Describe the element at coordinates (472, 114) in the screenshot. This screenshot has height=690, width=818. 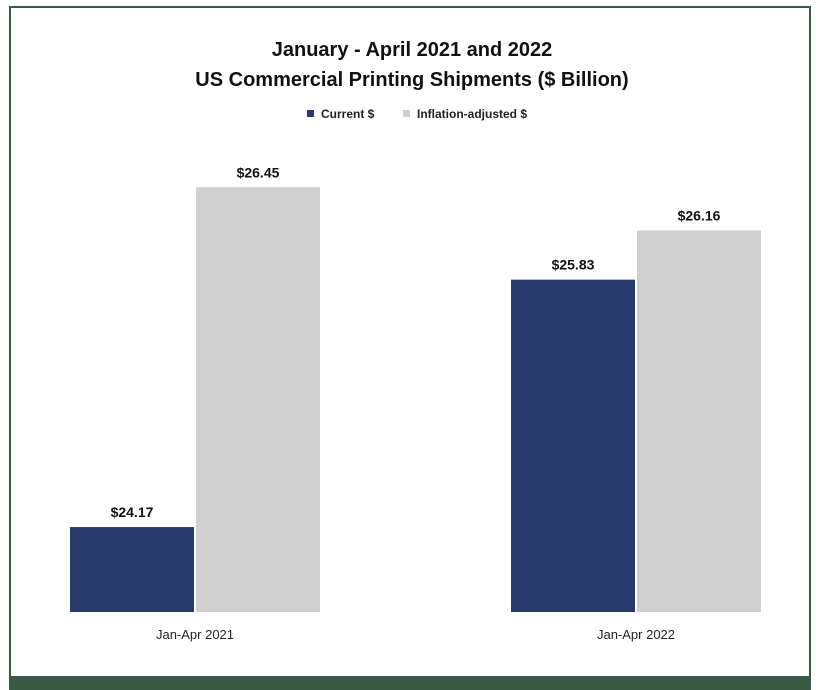
I see `legend-label-inflation-adjusted: Inflation-adjusted $` at that location.